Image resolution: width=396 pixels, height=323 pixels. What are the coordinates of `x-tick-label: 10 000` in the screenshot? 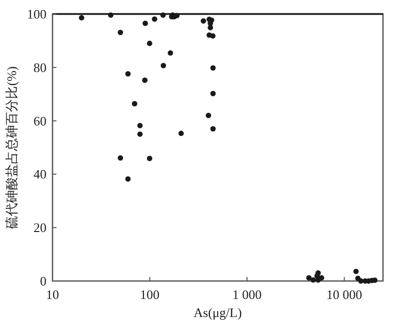 It's located at (344, 294).